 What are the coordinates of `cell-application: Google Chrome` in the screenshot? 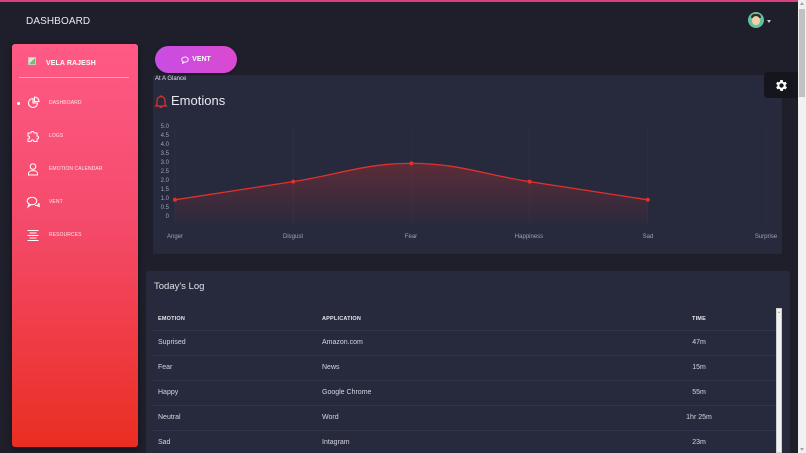 It's located at (347, 392).